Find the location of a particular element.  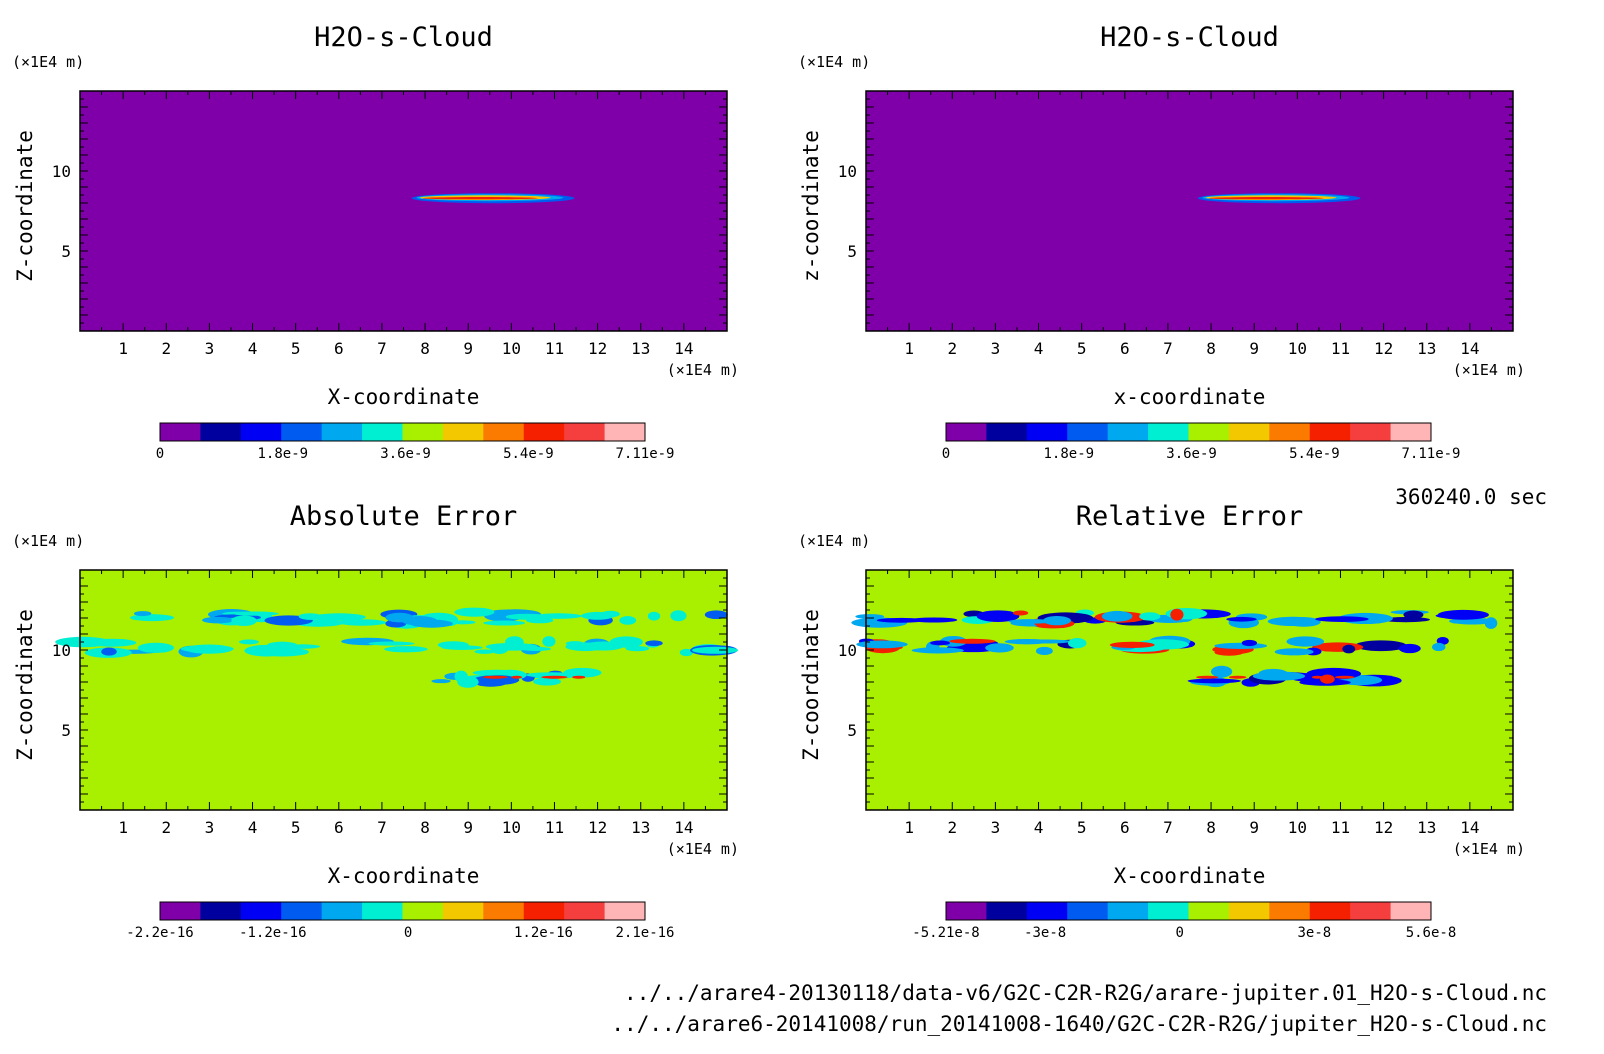

colorbar-label: 1.8e-9 is located at coordinates (1068, 454).